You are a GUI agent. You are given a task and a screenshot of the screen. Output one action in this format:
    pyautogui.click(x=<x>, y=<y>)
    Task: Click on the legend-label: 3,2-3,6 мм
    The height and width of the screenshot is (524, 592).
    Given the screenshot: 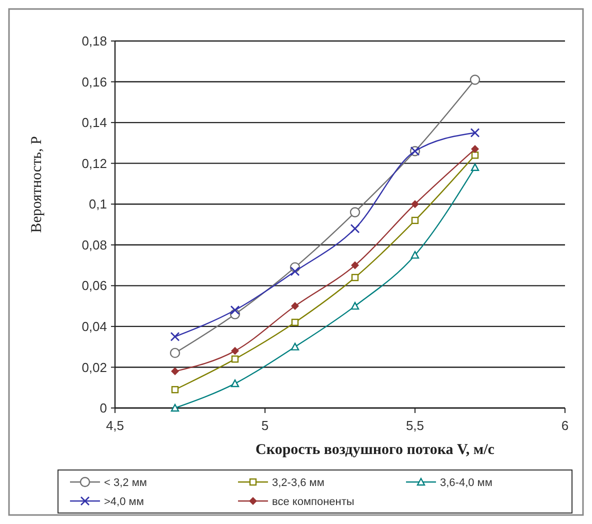 What is the action you would take?
    pyautogui.click(x=298, y=482)
    